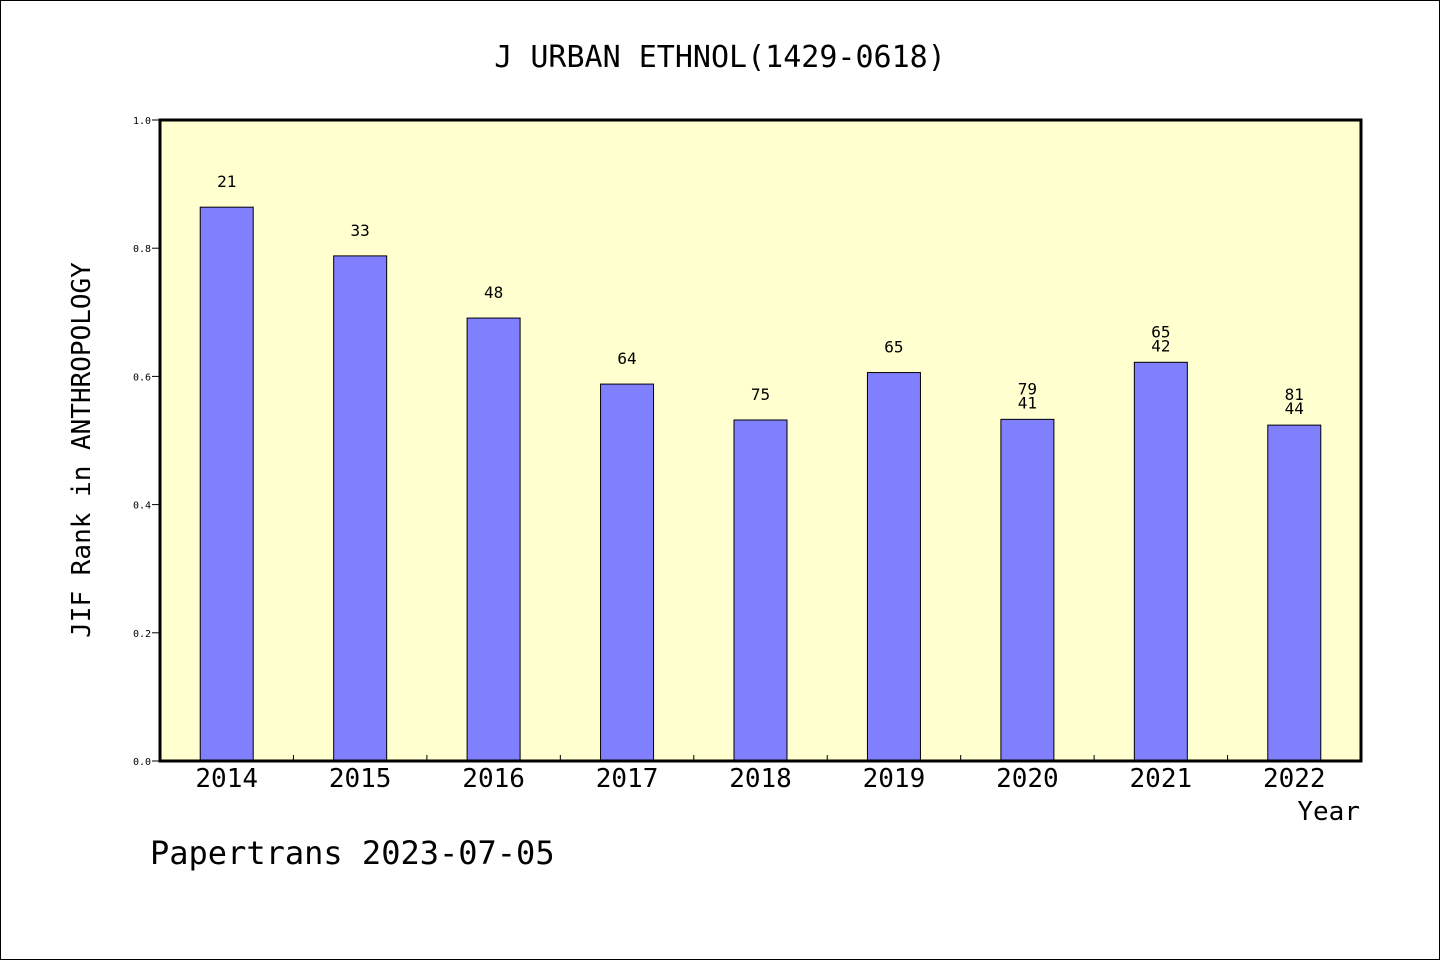  What do you see at coordinates (1160, 561) in the screenshot?
I see `bar-2021` at bounding box center [1160, 561].